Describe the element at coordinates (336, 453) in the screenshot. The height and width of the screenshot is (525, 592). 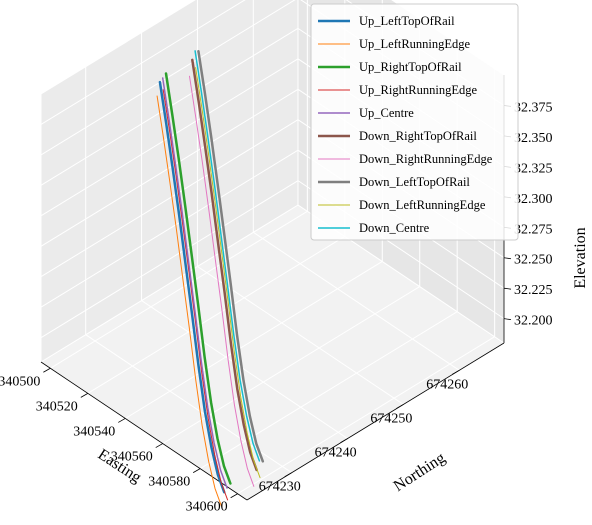
I see `y-tick-label: 674240` at that location.